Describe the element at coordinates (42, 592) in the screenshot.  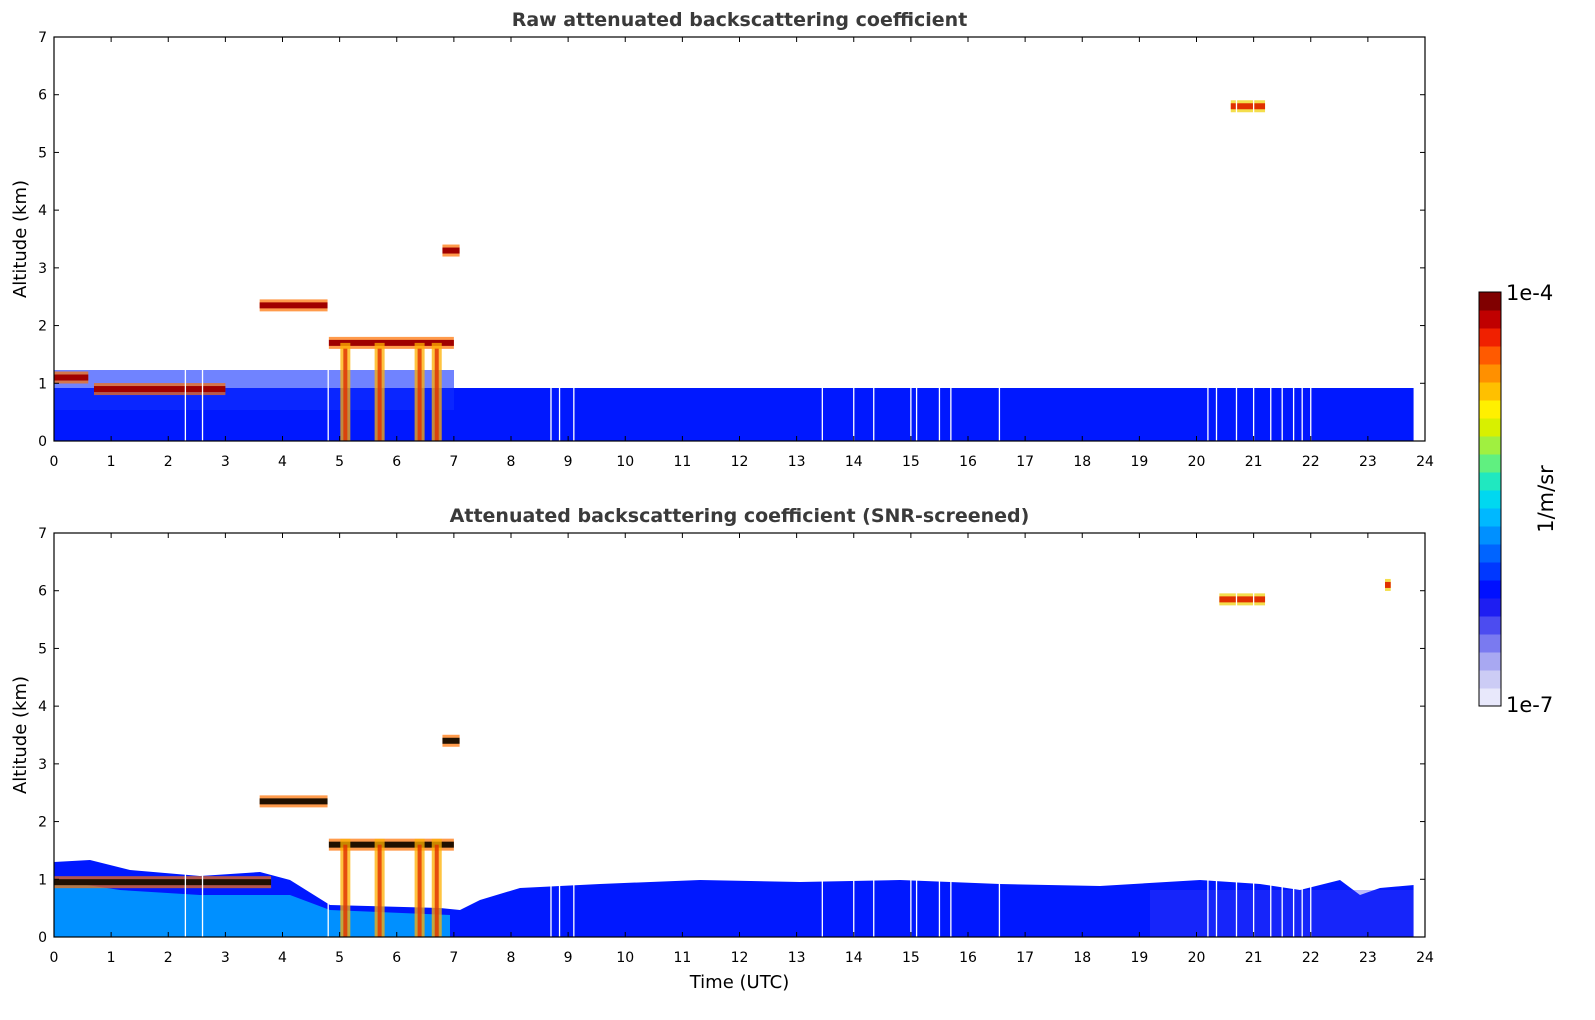
I see `screened-y-tick-label: 6` at that location.